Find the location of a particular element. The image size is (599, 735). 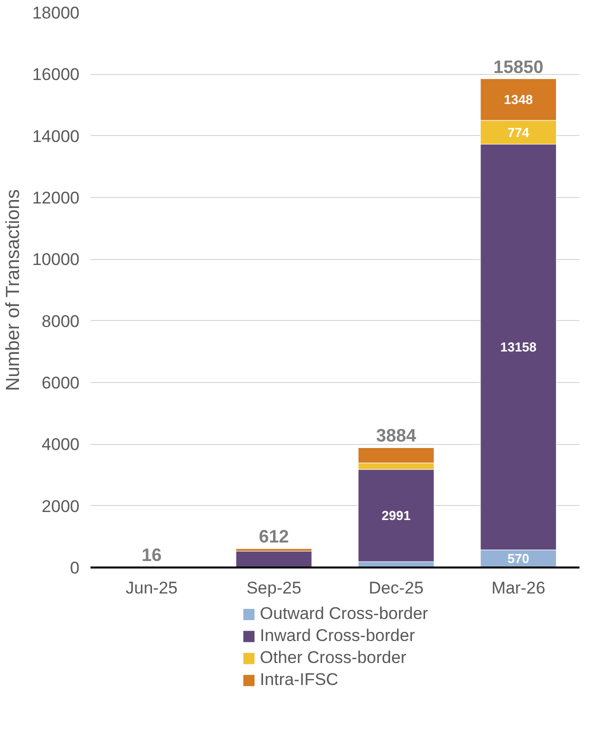

x-tick-label: Jun-25 is located at coordinates (152, 588).